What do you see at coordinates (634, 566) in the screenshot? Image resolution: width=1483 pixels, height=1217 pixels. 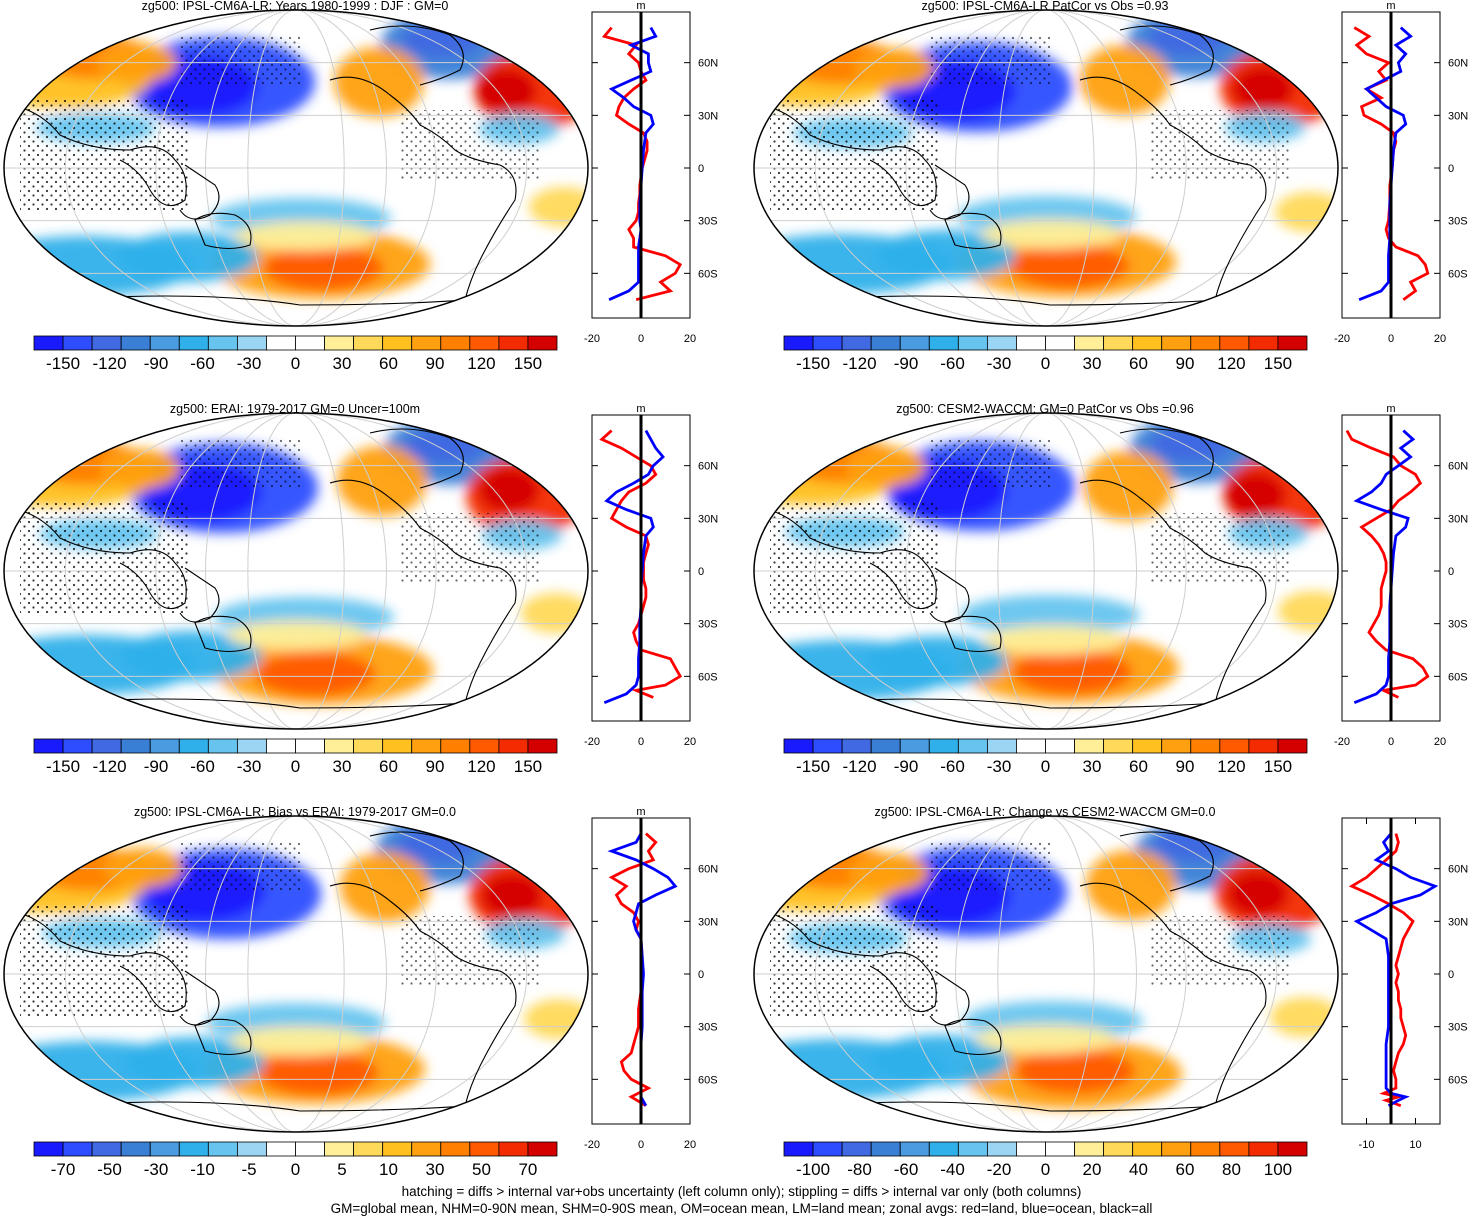 I see `zonal-ocean-line` at bounding box center [634, 566].